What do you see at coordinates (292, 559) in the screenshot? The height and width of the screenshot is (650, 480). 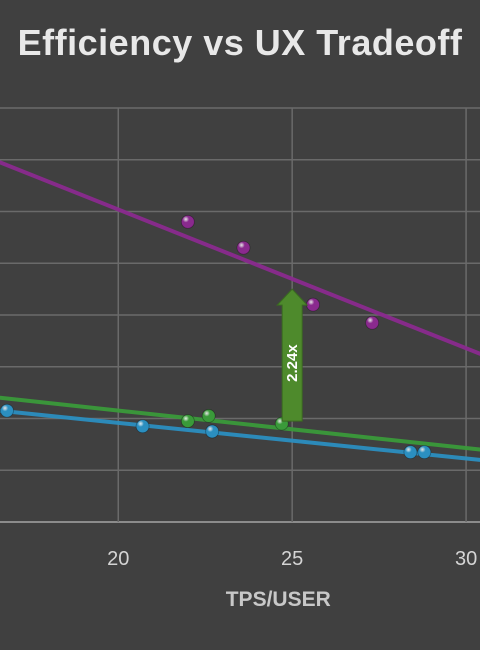 I see `x-tick-label: 25` at bounding box center [292, 559].